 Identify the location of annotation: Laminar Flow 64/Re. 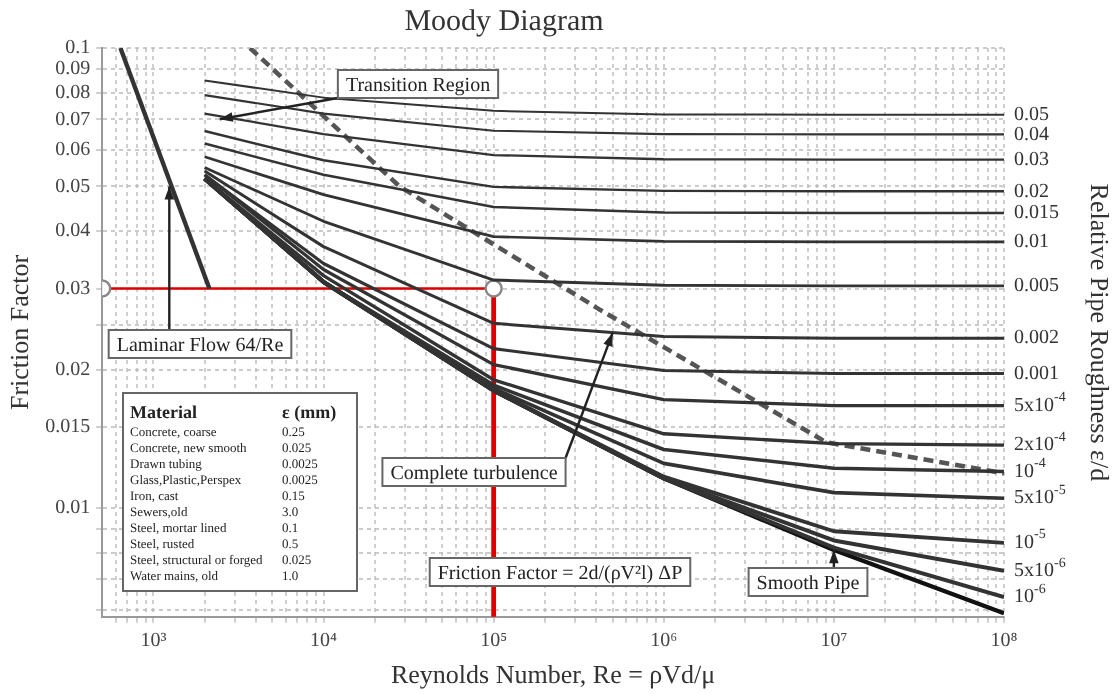
(200, 346).